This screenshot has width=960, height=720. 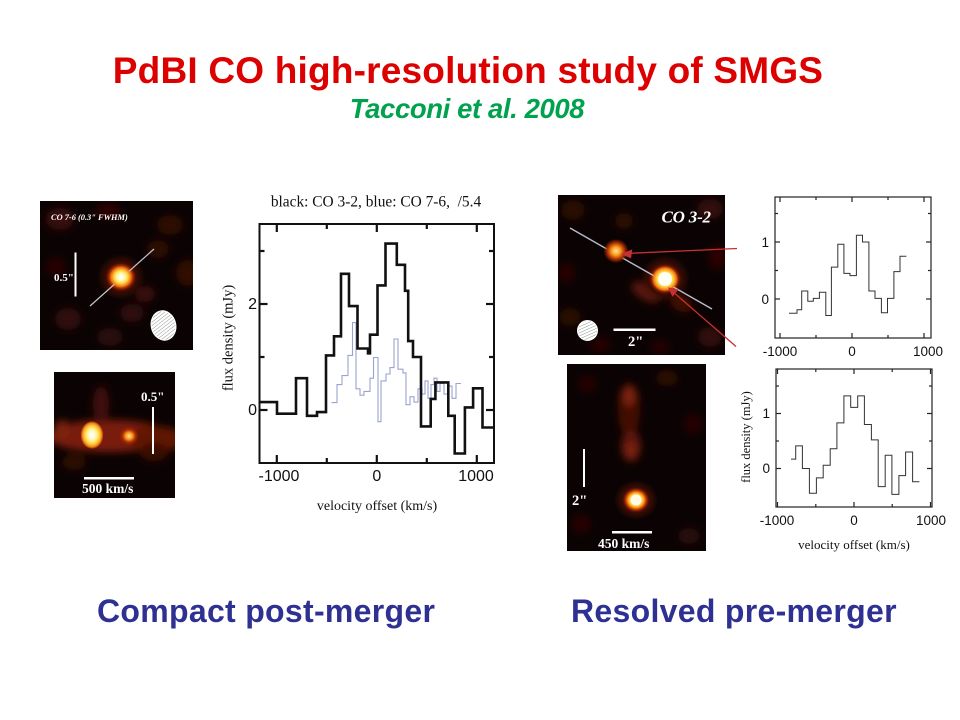 What do you see at coordinates (89, 217) in the screenshot?
I see `svg-text: CO 7-6 (0.3" FWHM)` at bounding box center [89, 217].